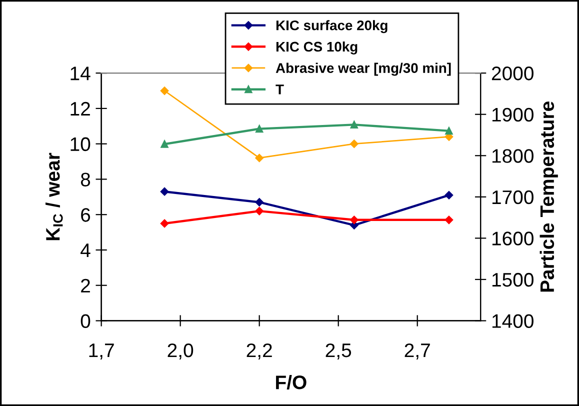 This screenshot has height=406, width=579. I want to click on x-tick-label: 2,0, so click(181, 351).